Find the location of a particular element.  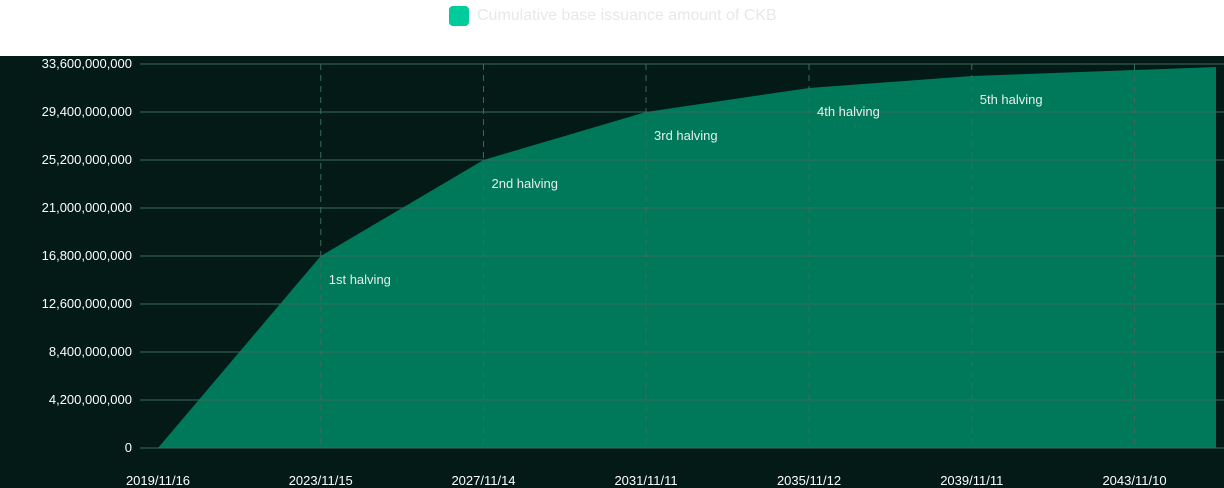

x-tick-label: 2031/11/11 is located at coordinates (645, 480).